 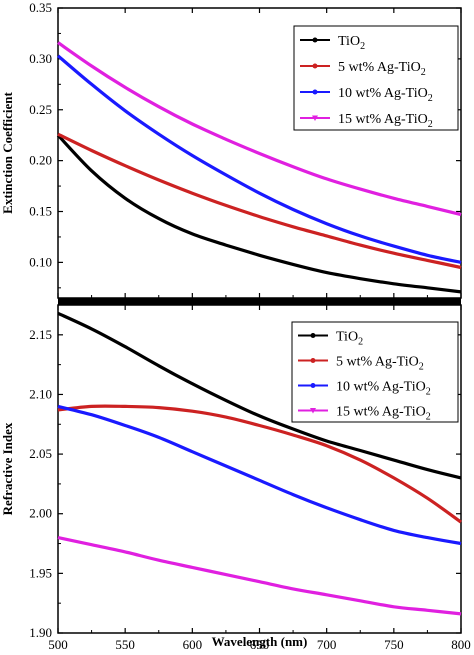 What do you see at coordinates (394, 643) in the screenshot?
I see `x-tick-label: 750` at bounding box center [394, 643].